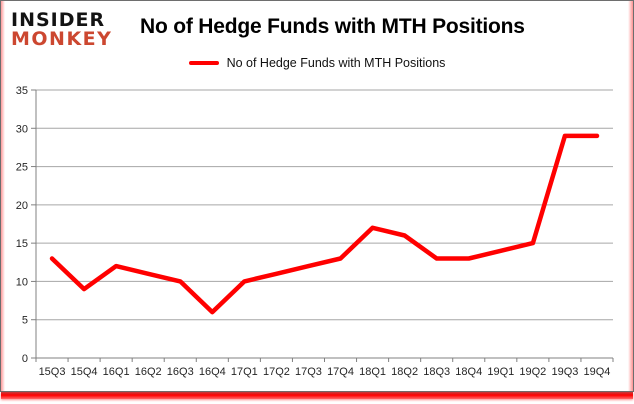  Describe the element at coordinates (564, 372) in the screenshot. I see `x-axis-label: 19Q3` at that location.